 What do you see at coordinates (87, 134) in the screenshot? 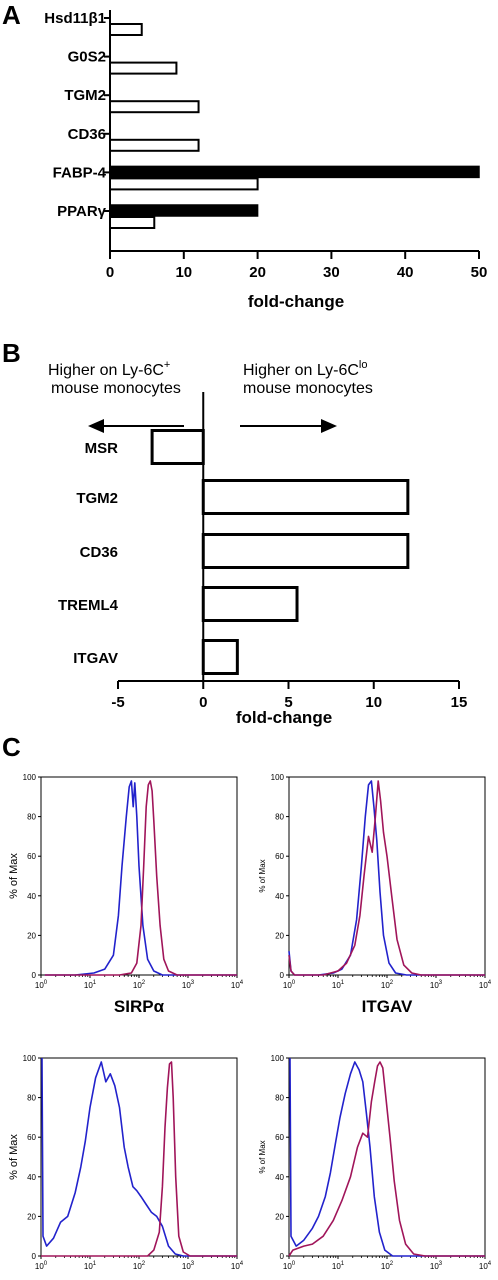
I see `panel-a-category-label: CD36` at bounding box center [87, 134].